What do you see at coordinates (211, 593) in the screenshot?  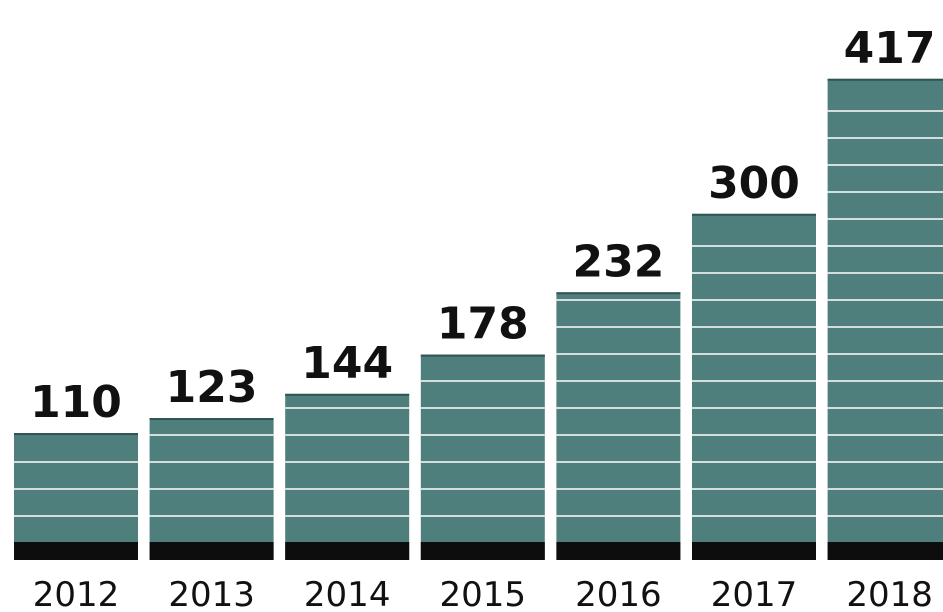 I see `x-tick-label: 2013` at bounding box center [211, 593].